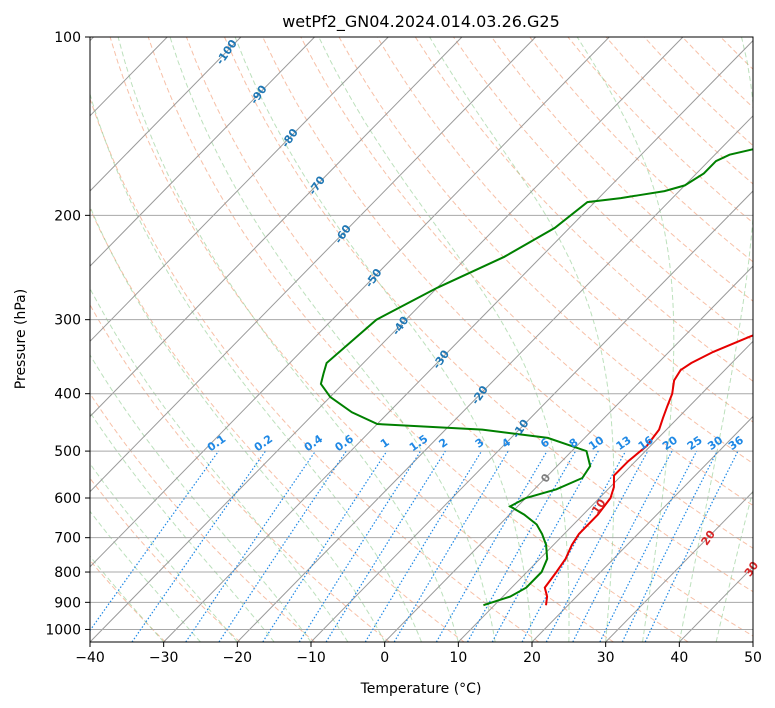 The image size is (775, 708). Describe the element at coordinates (63, 630) in the screenshot. I see `y-tick-label: 1000` at that location.